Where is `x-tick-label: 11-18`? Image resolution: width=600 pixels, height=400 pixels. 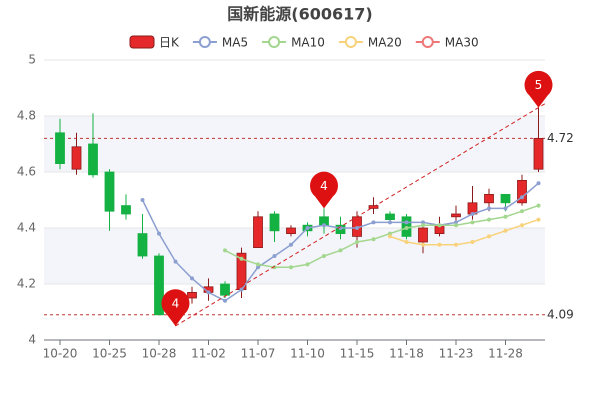
x-tick-label: 11-18 is located at coordinates (406, 354).